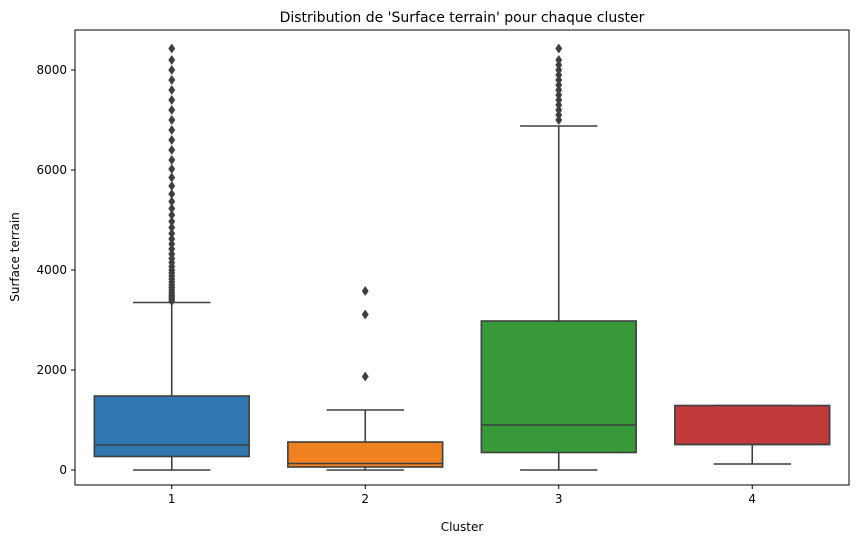  What do you see at coordinates (365, 499) in the screenshot?
I see `x-tick-label: 2` at bounding box center [365, 499].